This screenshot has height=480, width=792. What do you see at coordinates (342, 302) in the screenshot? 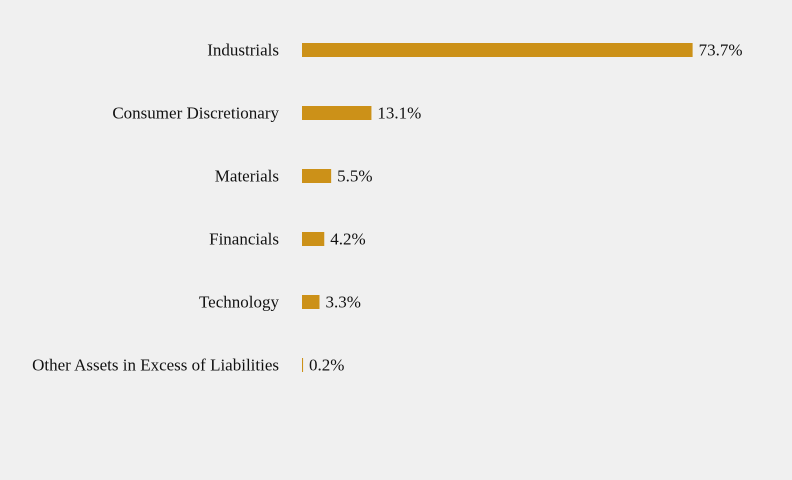
I see `value-label-technology: 3.3%` at bounding box center [342, 302].